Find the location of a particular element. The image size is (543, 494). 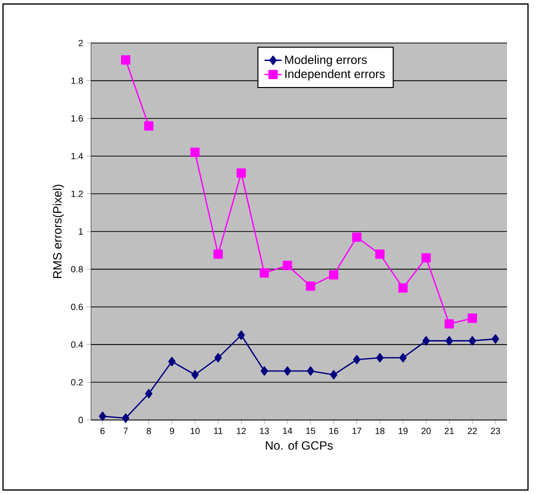

x-tick-label: 13 is located at coordinates (264, 431).